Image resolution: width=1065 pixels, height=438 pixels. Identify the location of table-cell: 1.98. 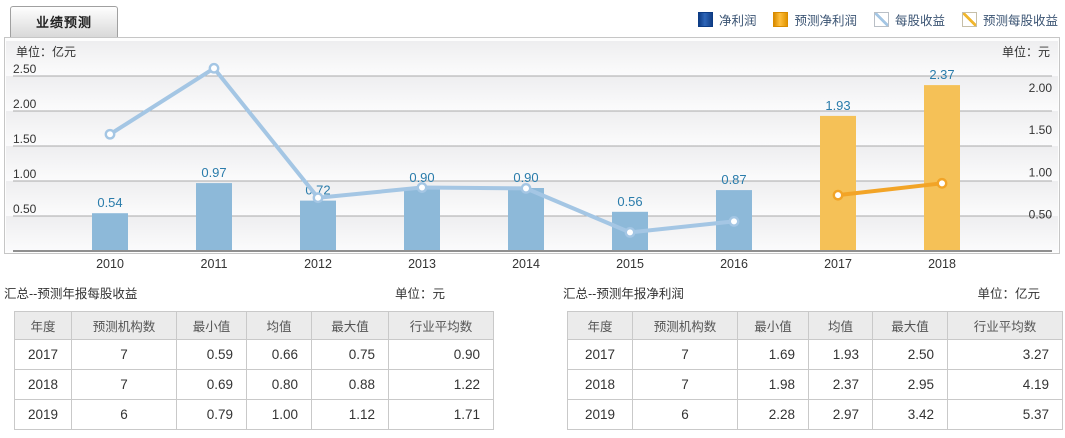
(773, 384).